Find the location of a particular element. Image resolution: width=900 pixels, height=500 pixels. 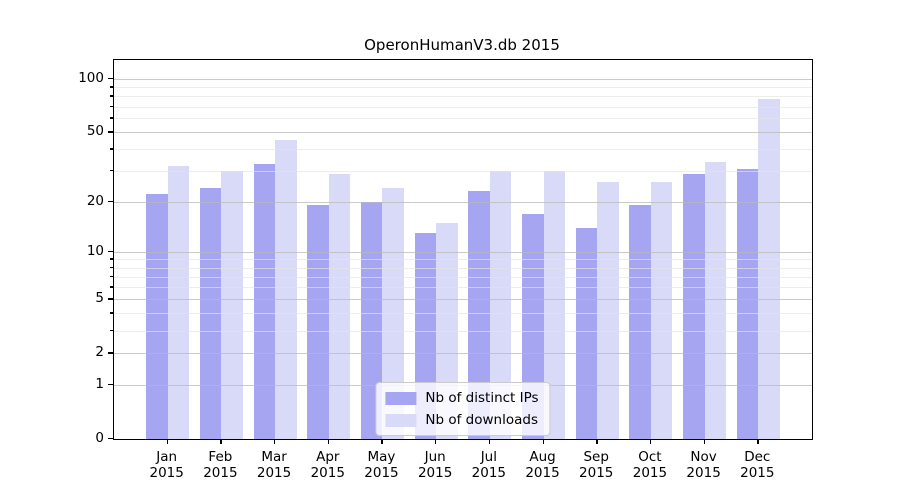

bar-jan-downloads is located at coordinates (178, 302).